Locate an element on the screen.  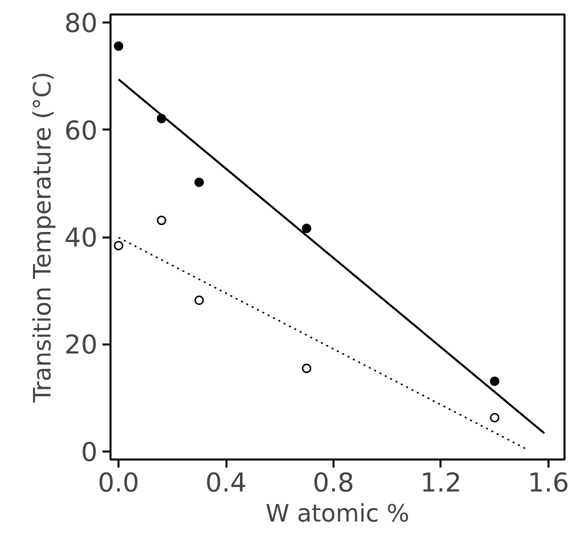
x-tick-label: 1.2 is located at coordinates (441, 483).